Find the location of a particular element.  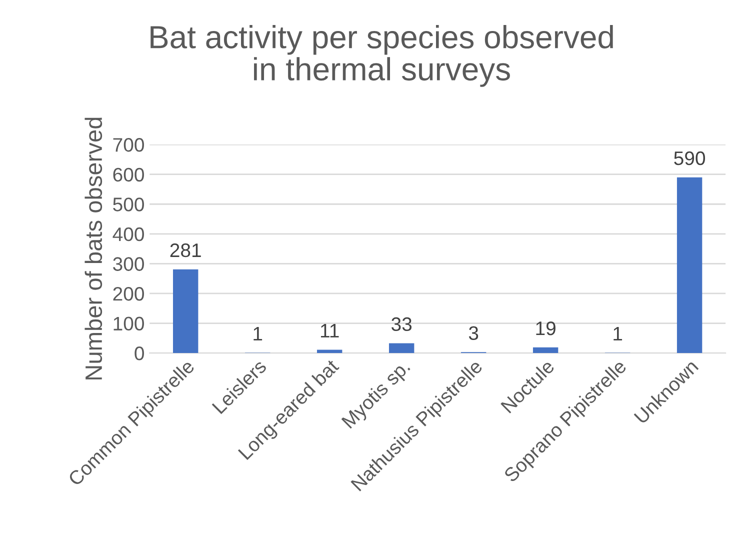

y-axis-title: Number of bats observed is located at coordinates (93, 249).